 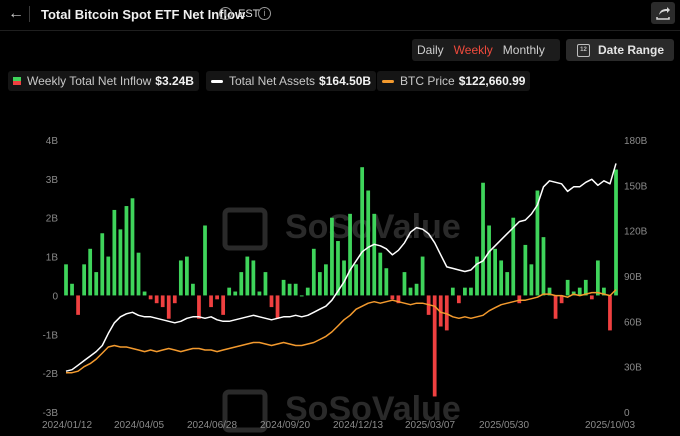 I want to click on legend-name: Weekly Total Net Inflow, so click(x=89, y=81).